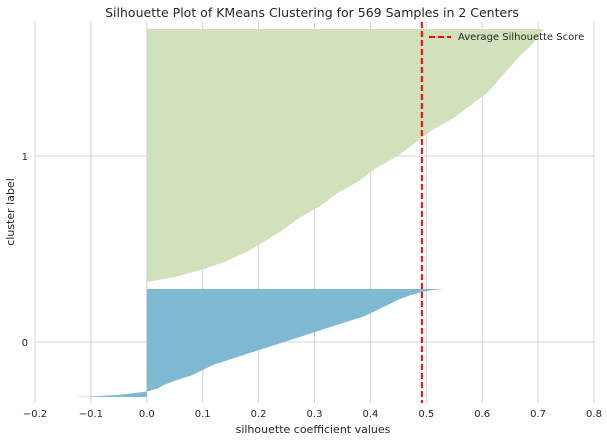 The width and height of the screenshot is (607, 441). I want to click on legend: Average Silhouette Score, so click(506, 37).